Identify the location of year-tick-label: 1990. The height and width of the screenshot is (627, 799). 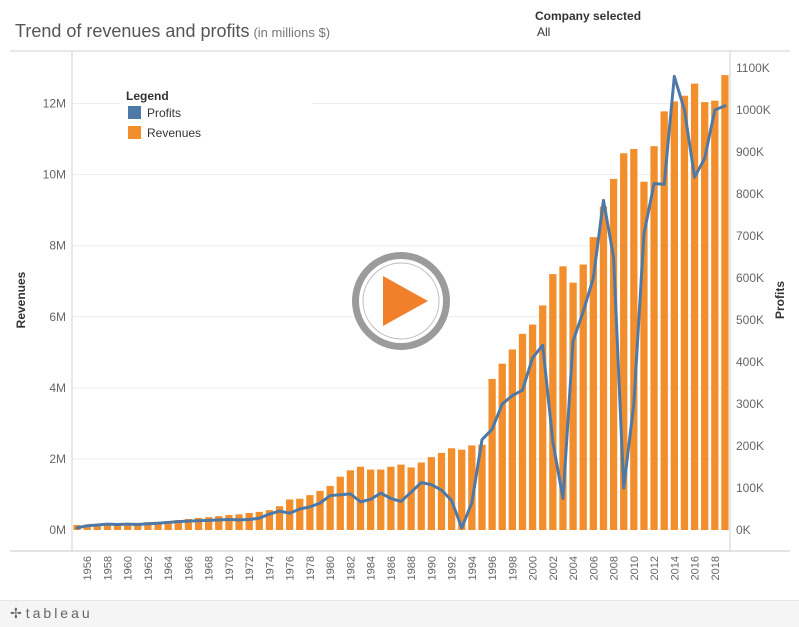
(432, 568).